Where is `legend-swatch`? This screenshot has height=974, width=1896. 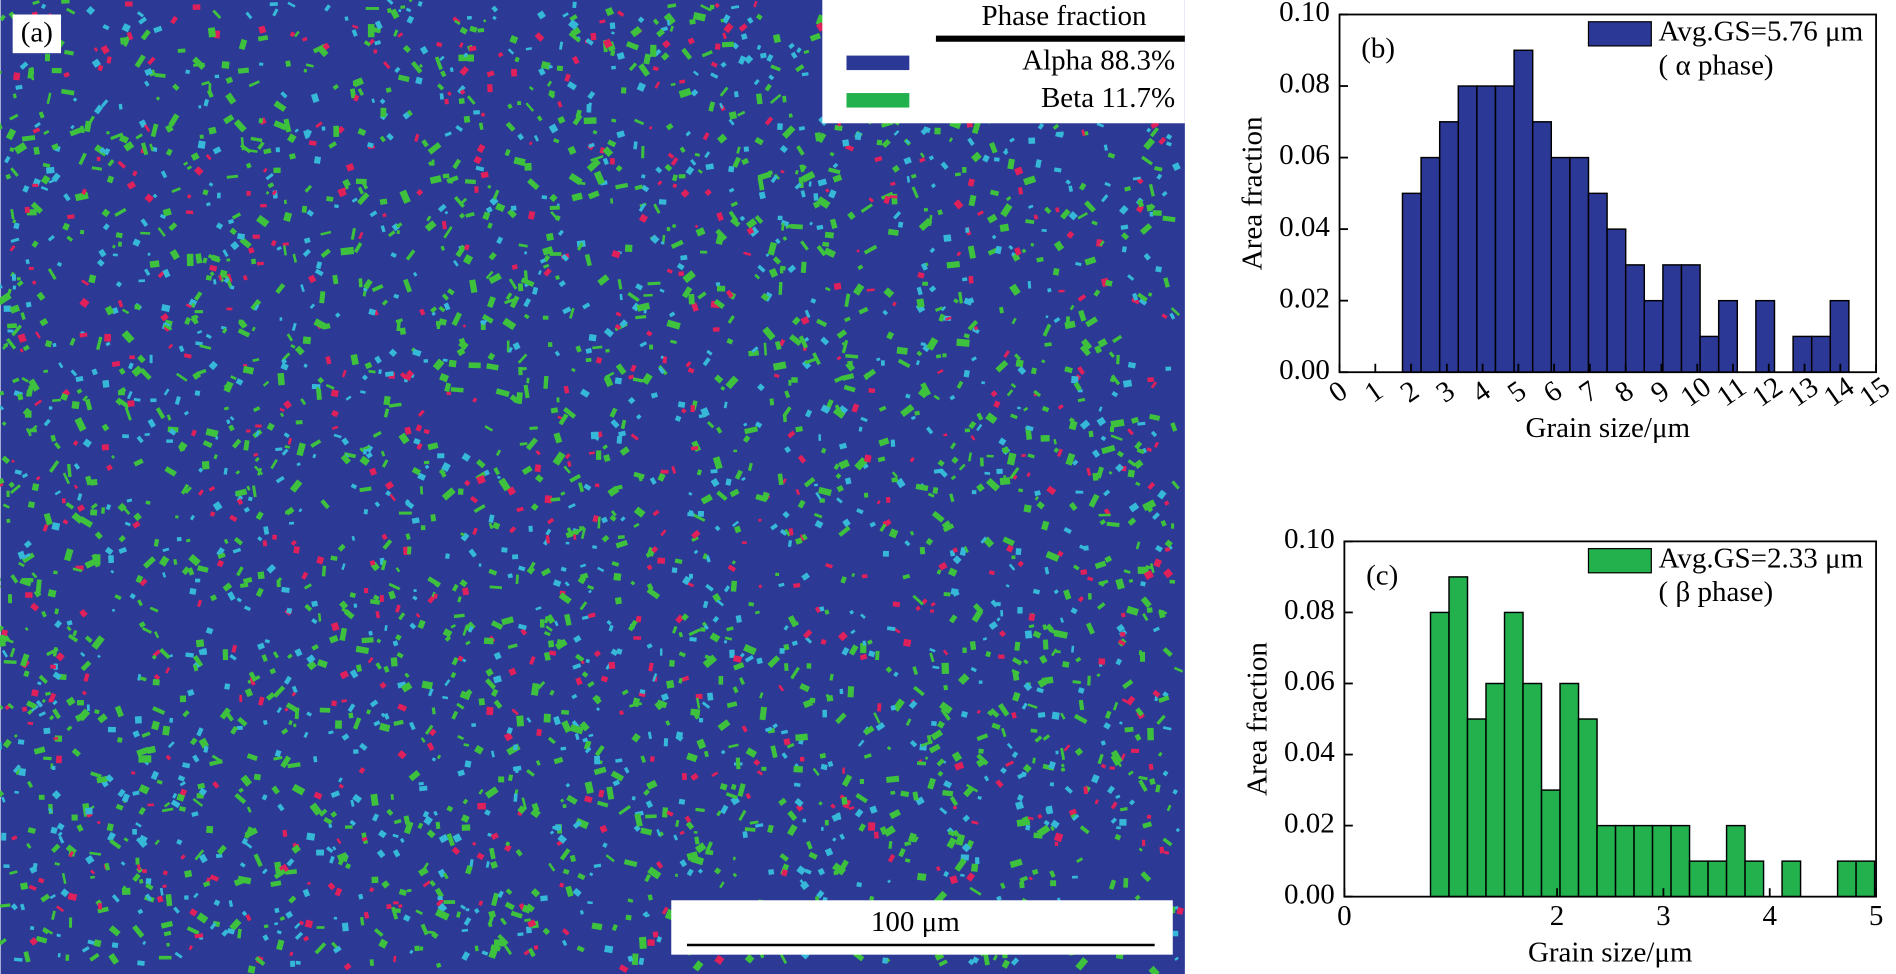 legend-swatch is located at coordinates (878, 100).